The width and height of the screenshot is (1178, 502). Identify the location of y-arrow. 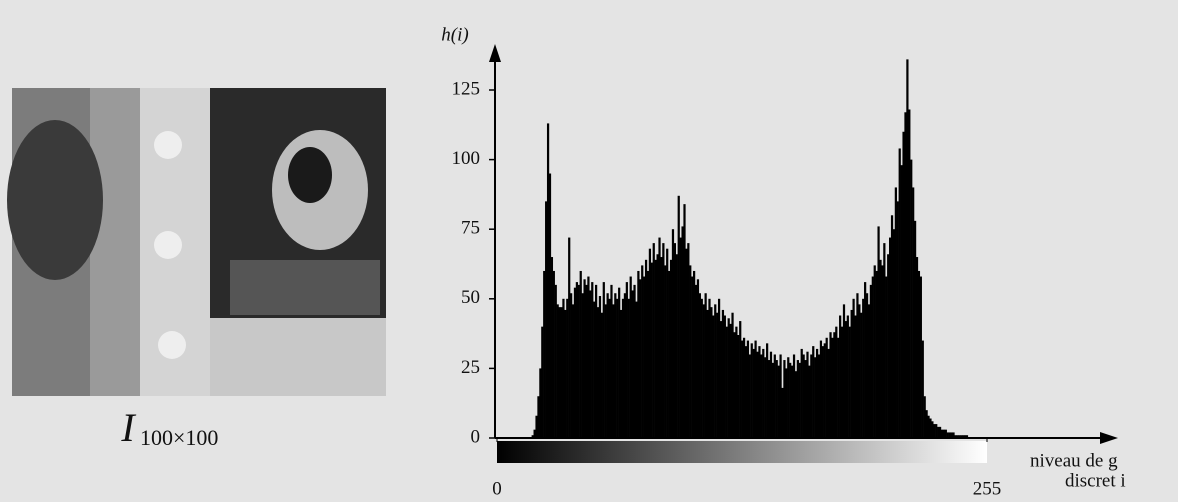
(495, 53).